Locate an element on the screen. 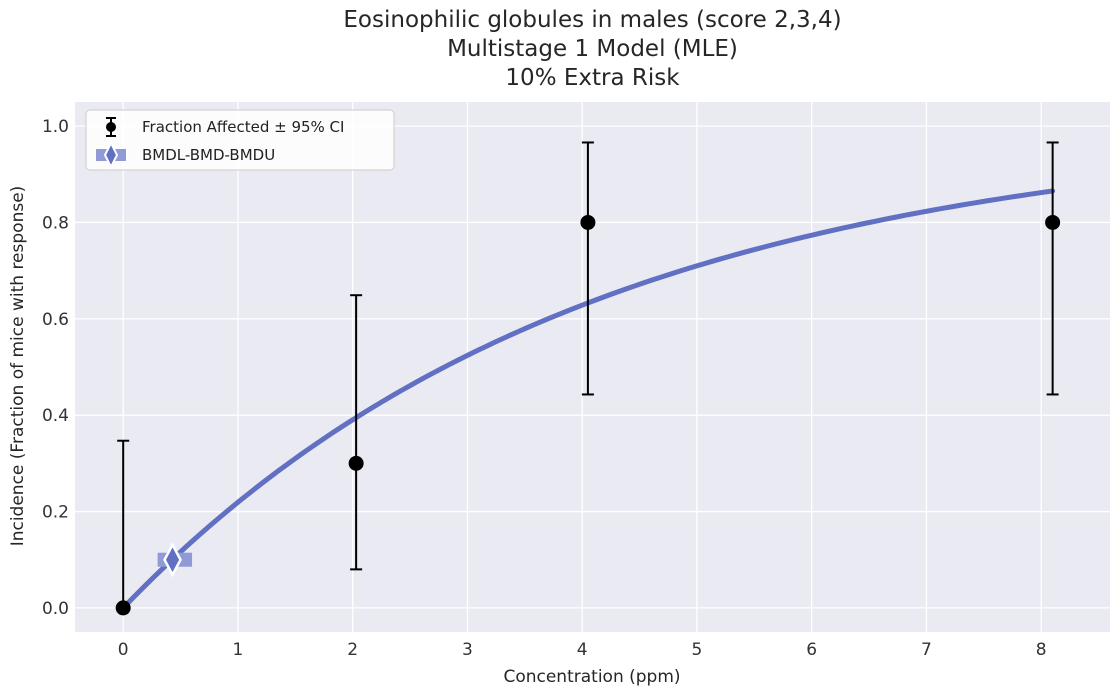 The width and height of the screenshot is (1110, 690). x-tick-label: 5 is located at coordinates (697, 650).